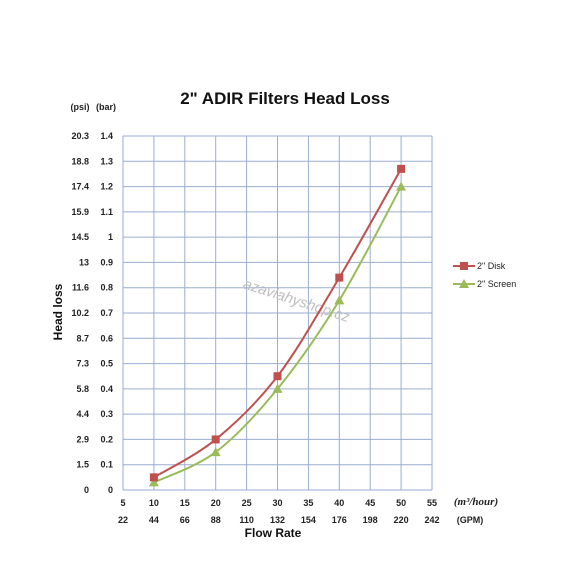 This screenshot has height=579, width=568. What do you see at coordinates (80, 161) in the screenshot?
I see `y-tick-psi: 18.8` at bounding box center [80, 161].